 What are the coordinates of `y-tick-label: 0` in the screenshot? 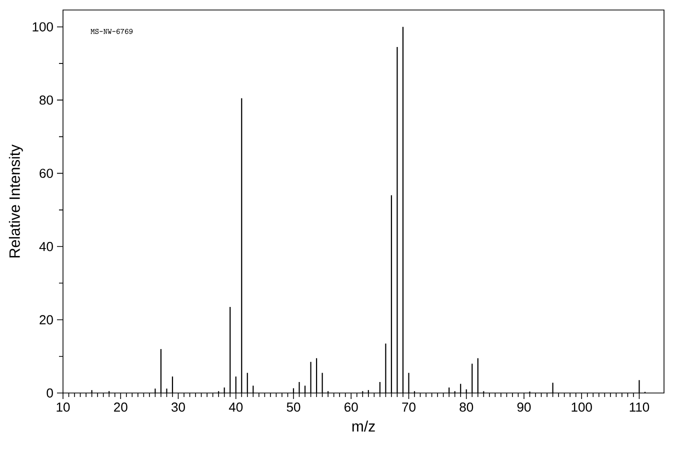 It's located at (49, 393).